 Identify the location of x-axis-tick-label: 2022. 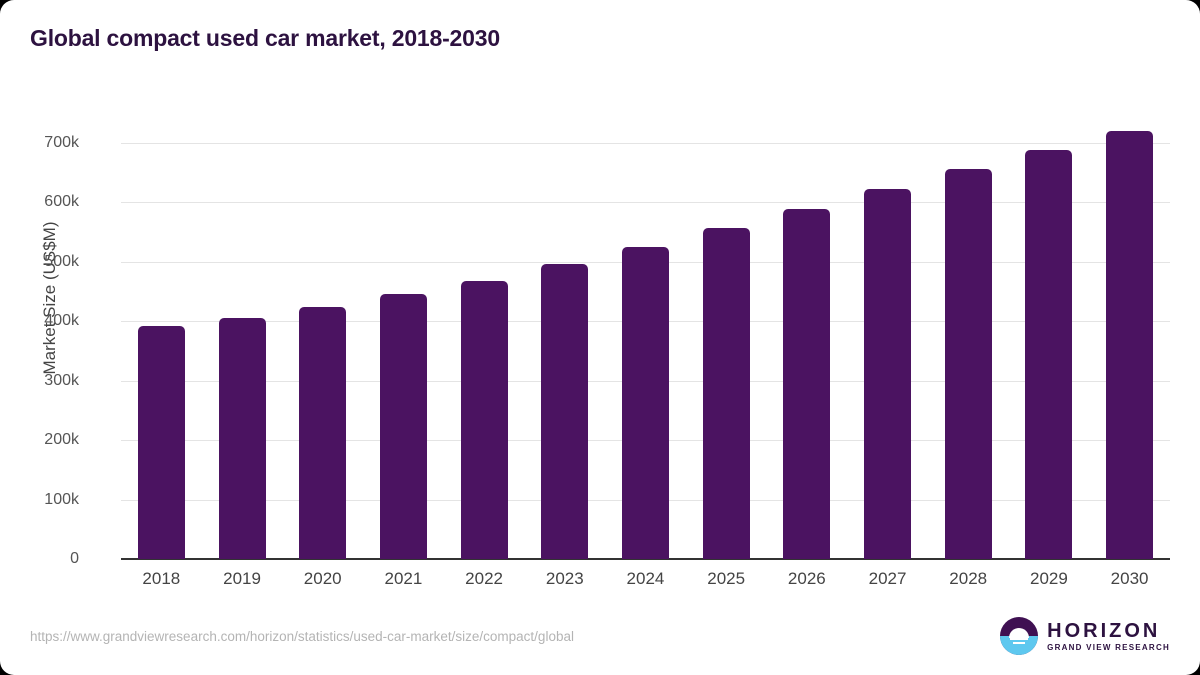
(484, 578).